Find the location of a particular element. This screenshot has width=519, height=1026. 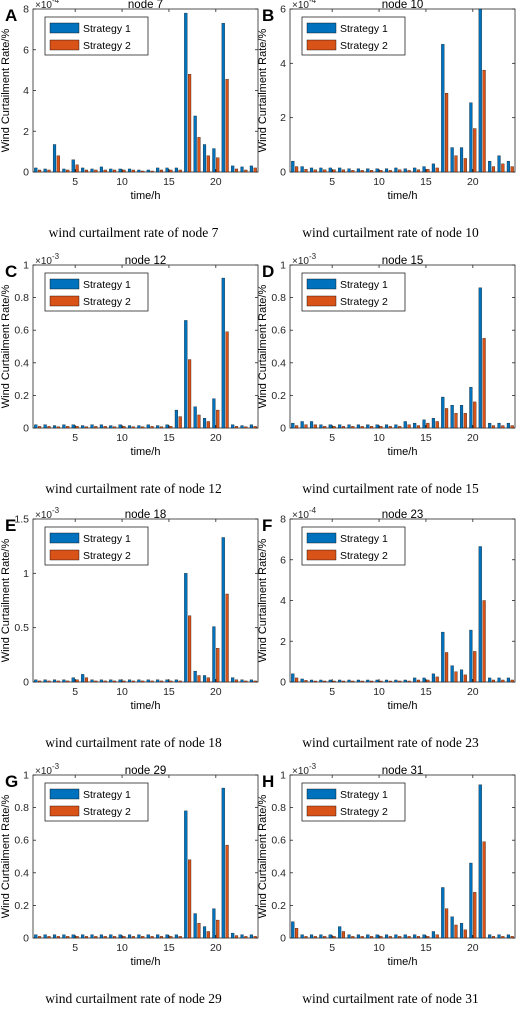

x-tick-label: 20 is located at coordinates (216, 438).